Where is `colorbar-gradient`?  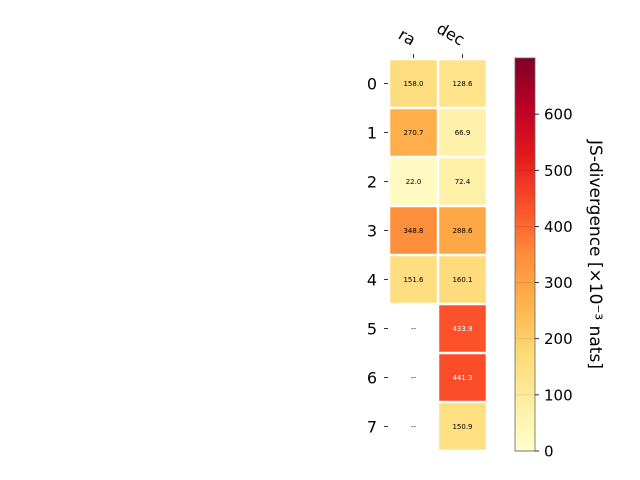
colorbar-gradient is located at coordinates (525, 254).